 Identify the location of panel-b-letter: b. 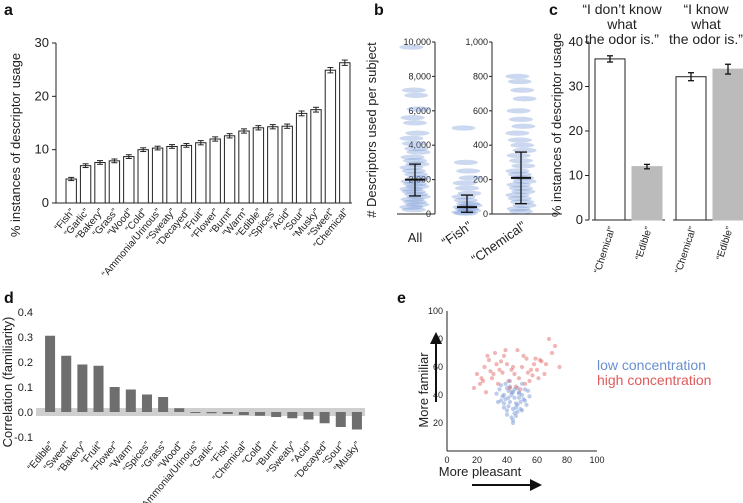
(379, 10).